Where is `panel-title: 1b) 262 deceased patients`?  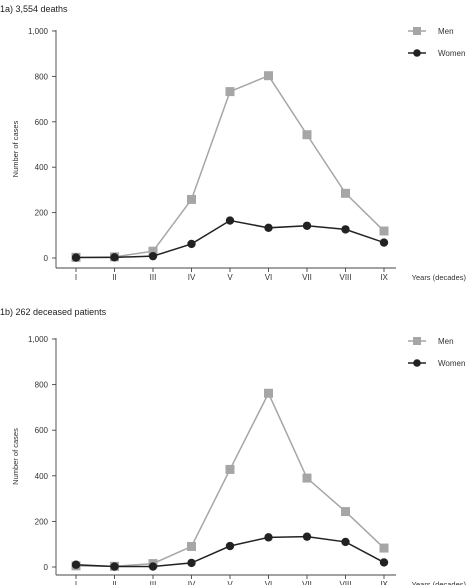 panel-title: 1b) 262 deceased patients is located at coordinates (53, 312).